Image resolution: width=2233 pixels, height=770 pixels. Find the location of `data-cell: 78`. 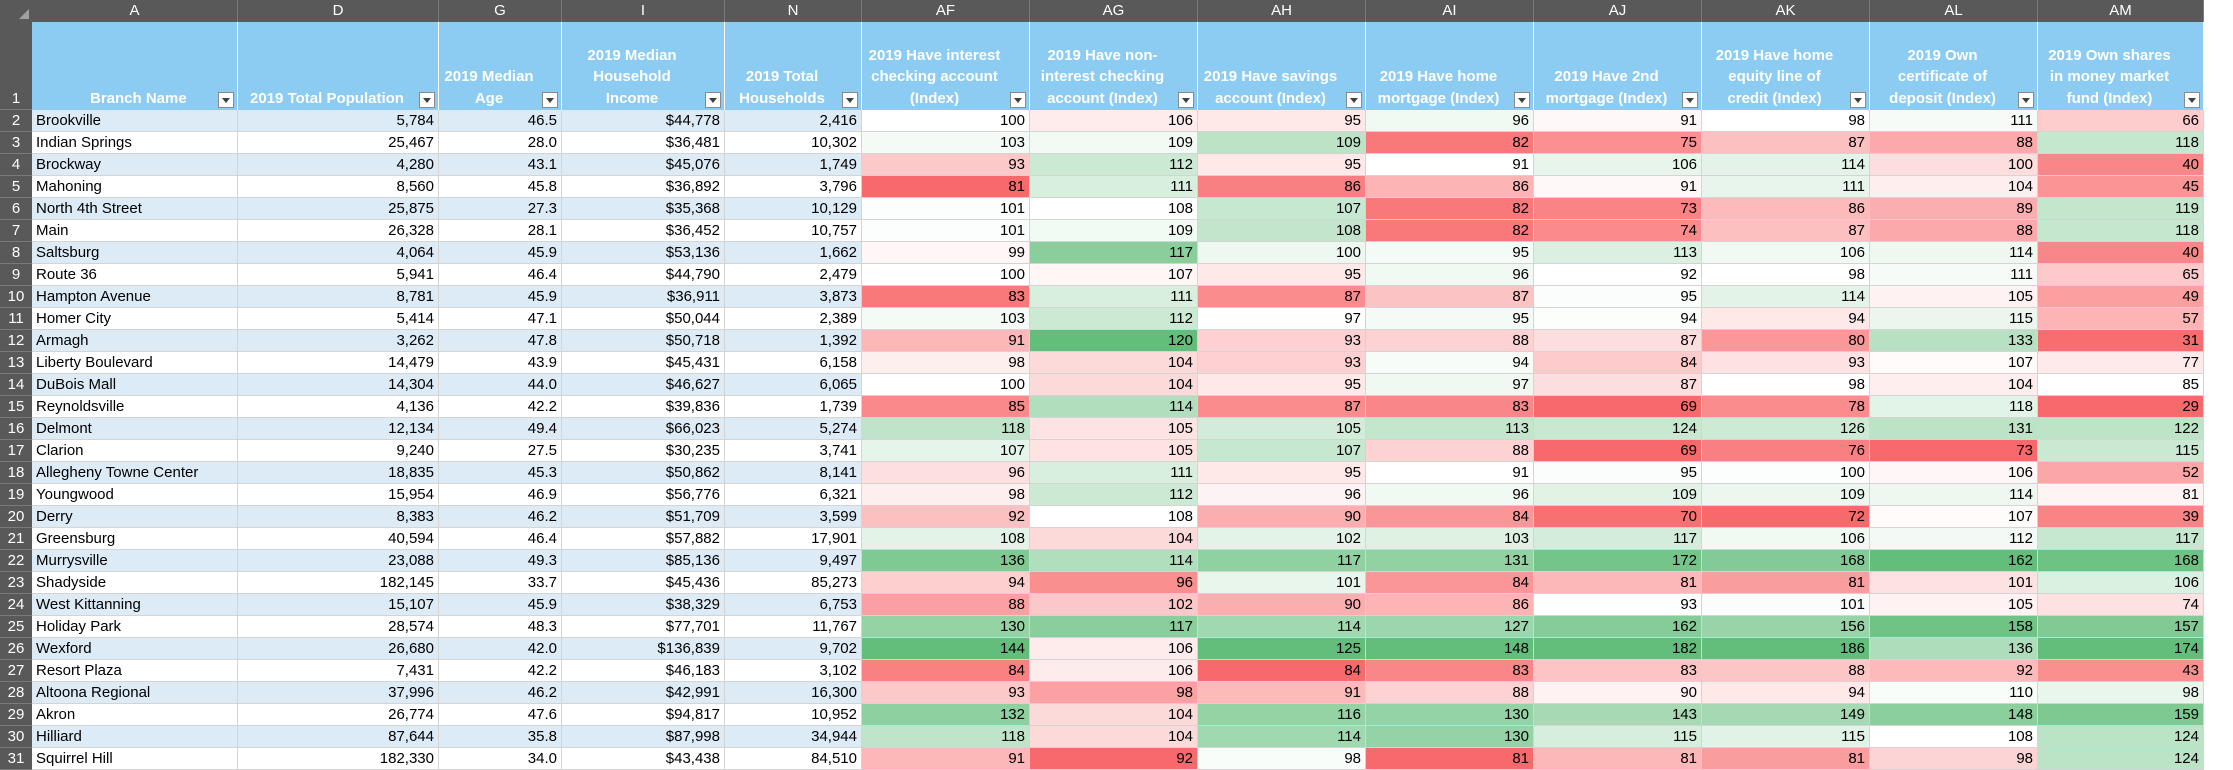

data-cell: 78 is located at coordinates (1786, 407).